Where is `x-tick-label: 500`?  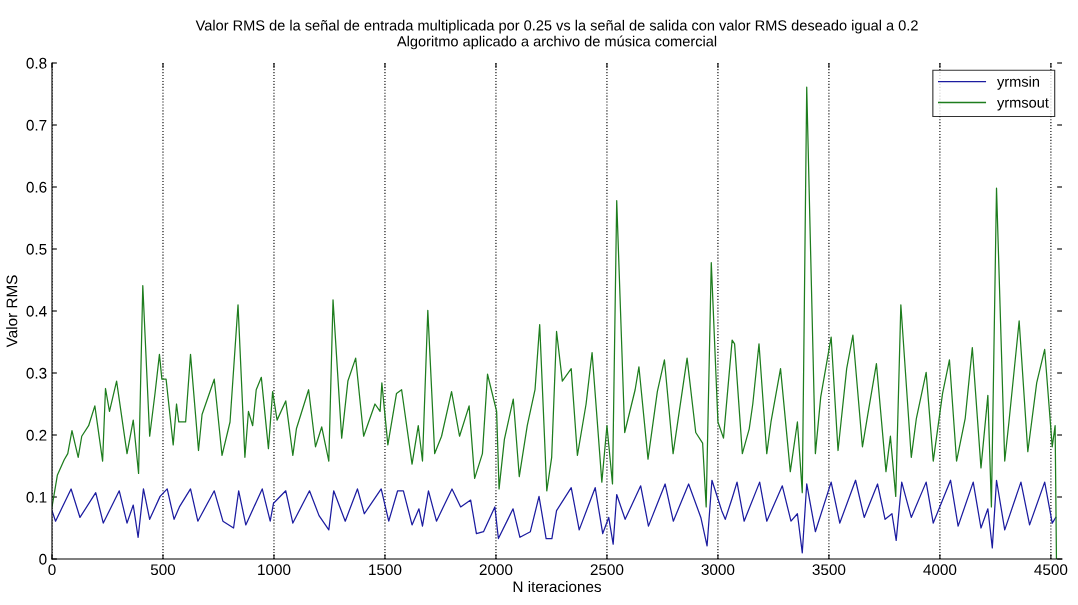 x-tick-label: 500 is located at coordinates (163, 570).